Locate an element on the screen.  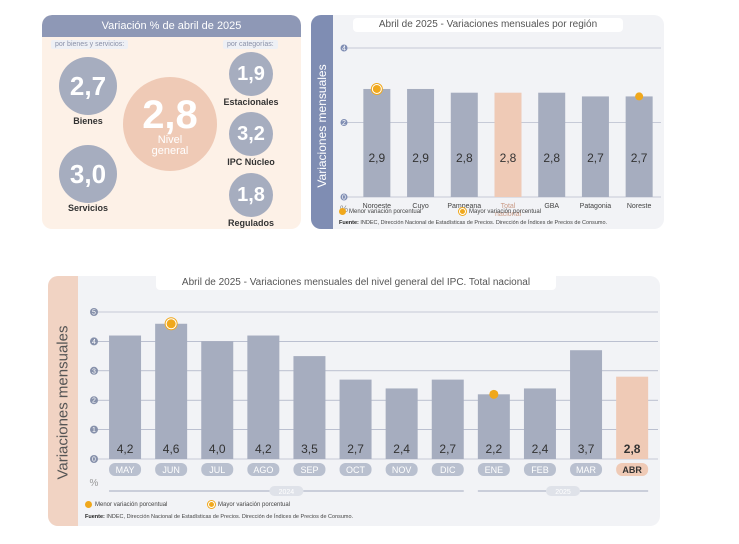
monthly-category-label: NOV is located at coordinates (402, 470).